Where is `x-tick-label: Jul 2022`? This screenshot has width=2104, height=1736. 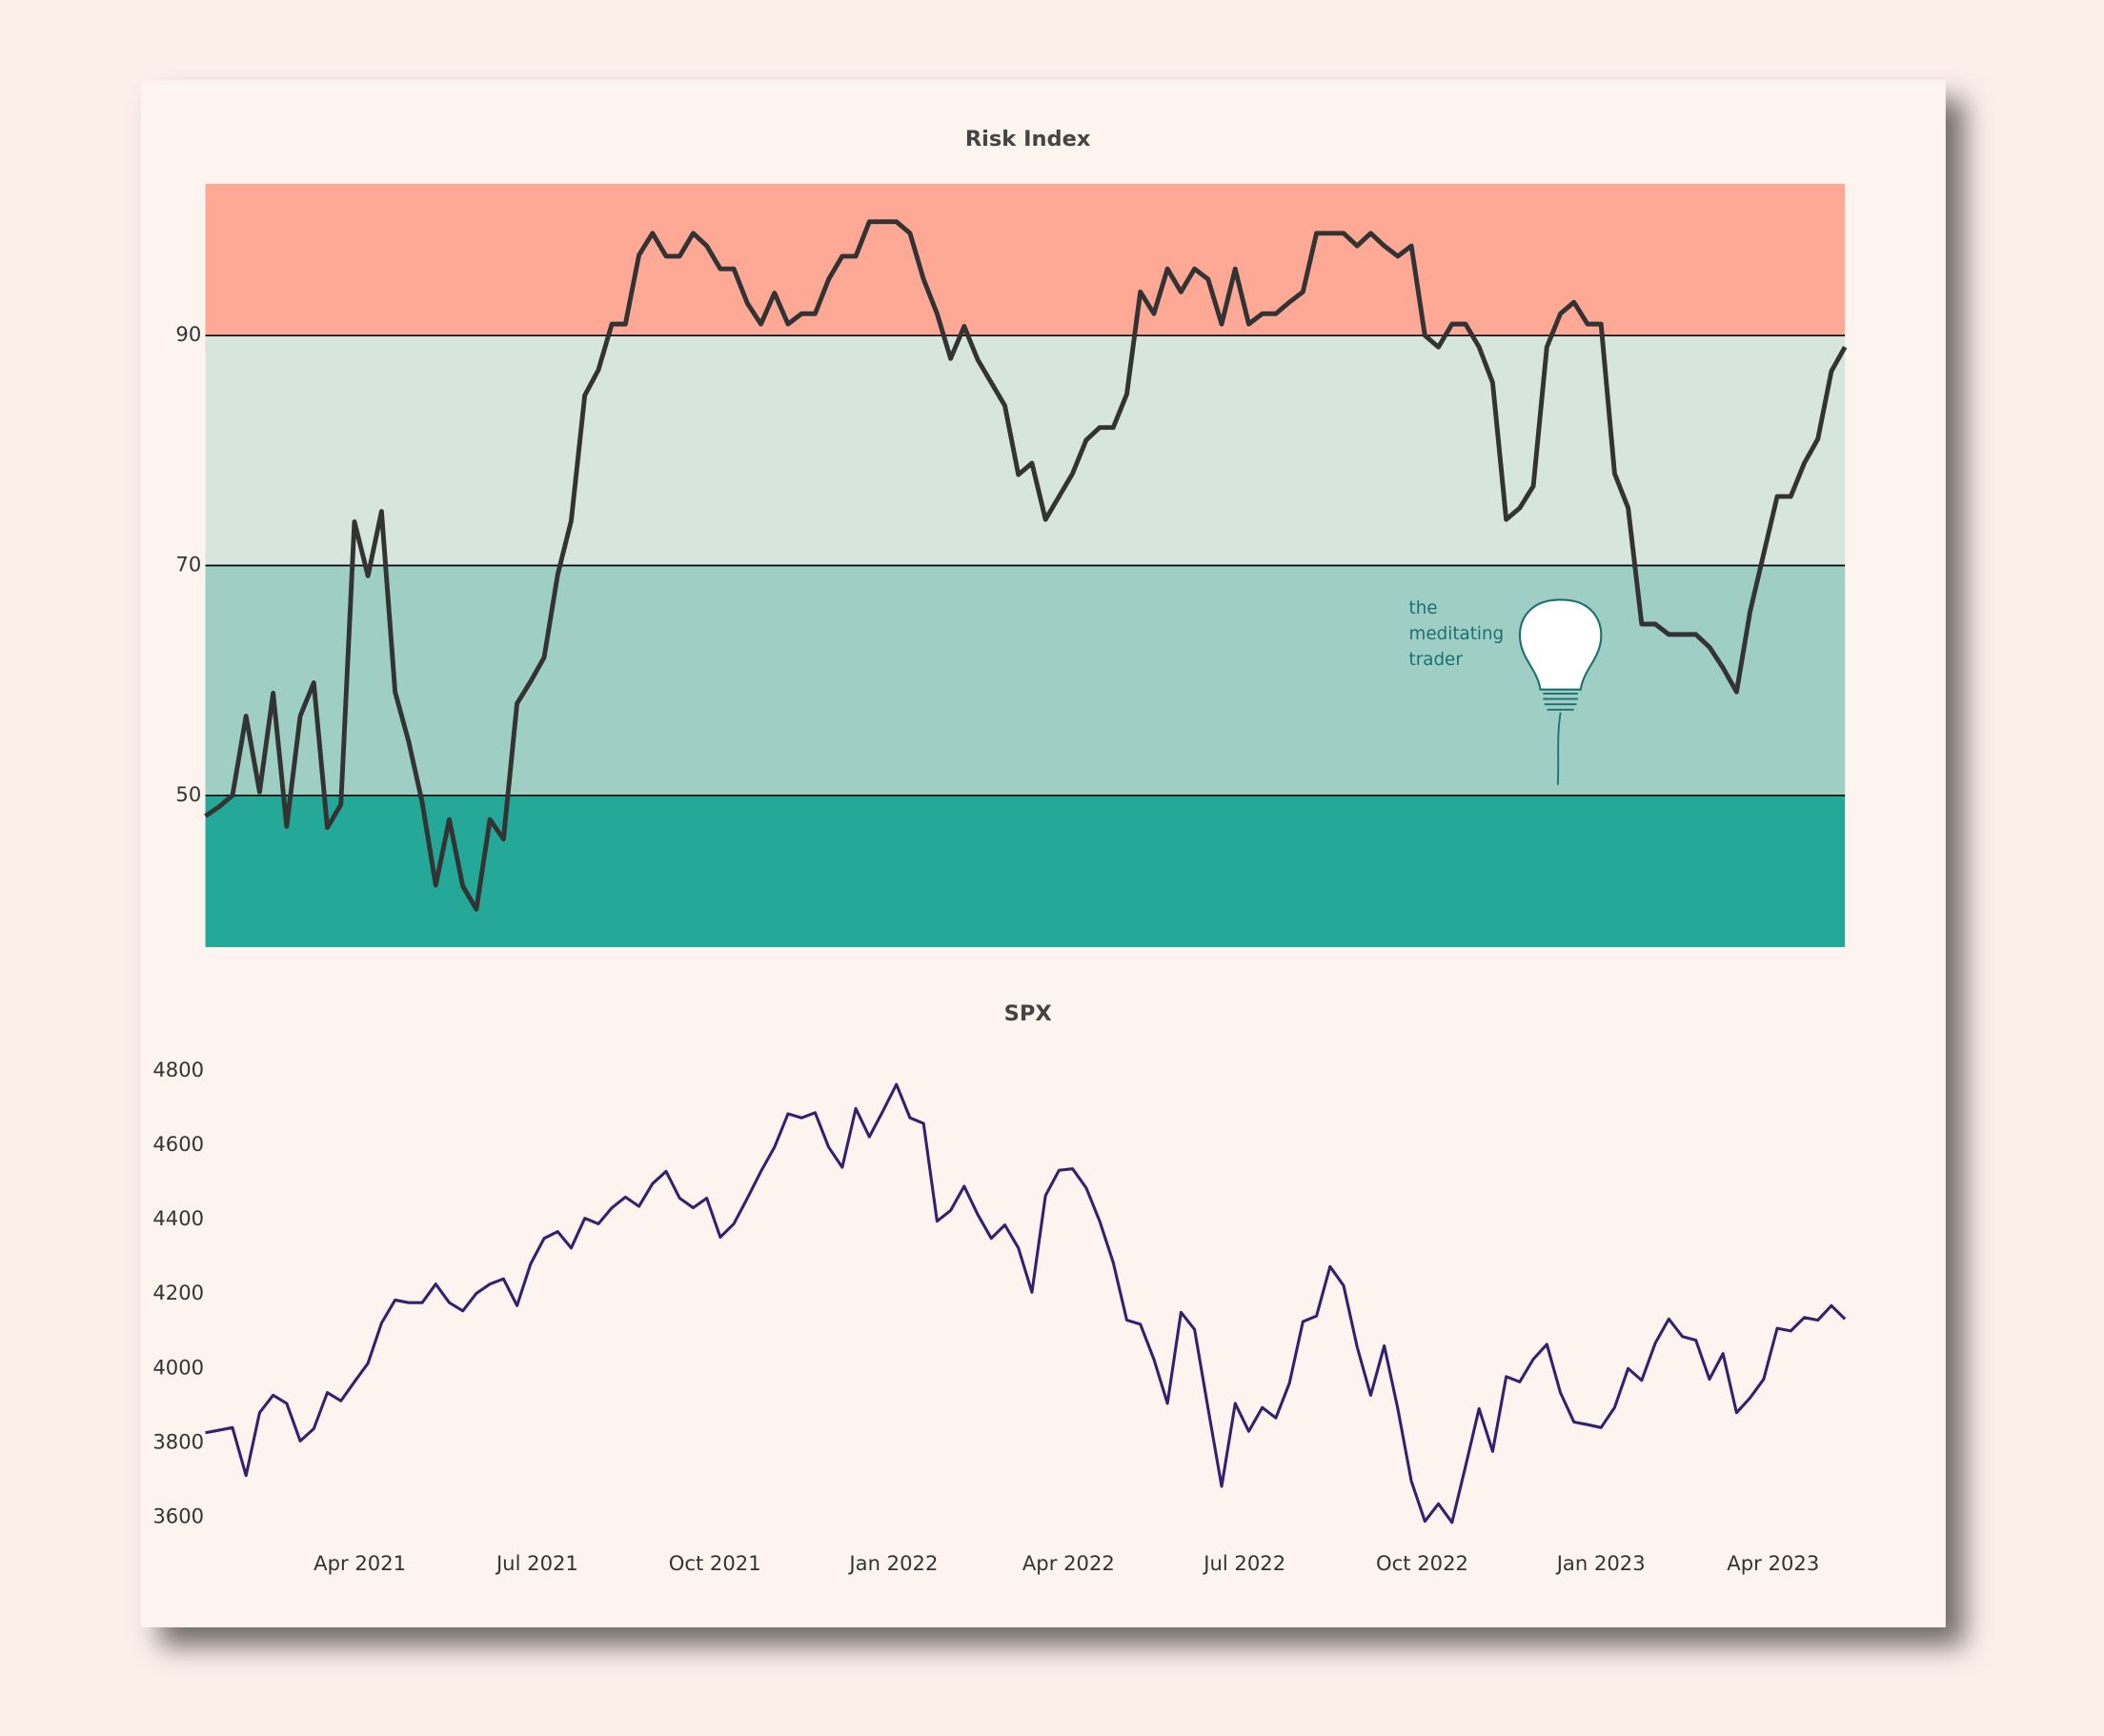 x-tick-label: Jul 2022 is located at coordinates (1243, 1563).